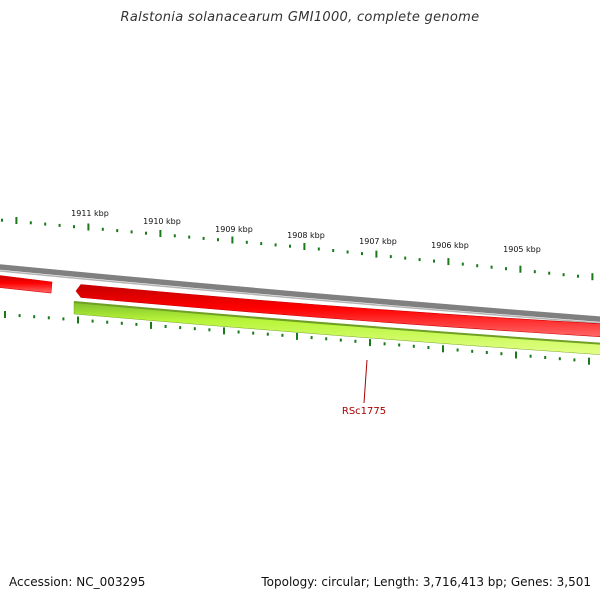  I want to click on forward-gene-rsc1775, so click(337, 311).